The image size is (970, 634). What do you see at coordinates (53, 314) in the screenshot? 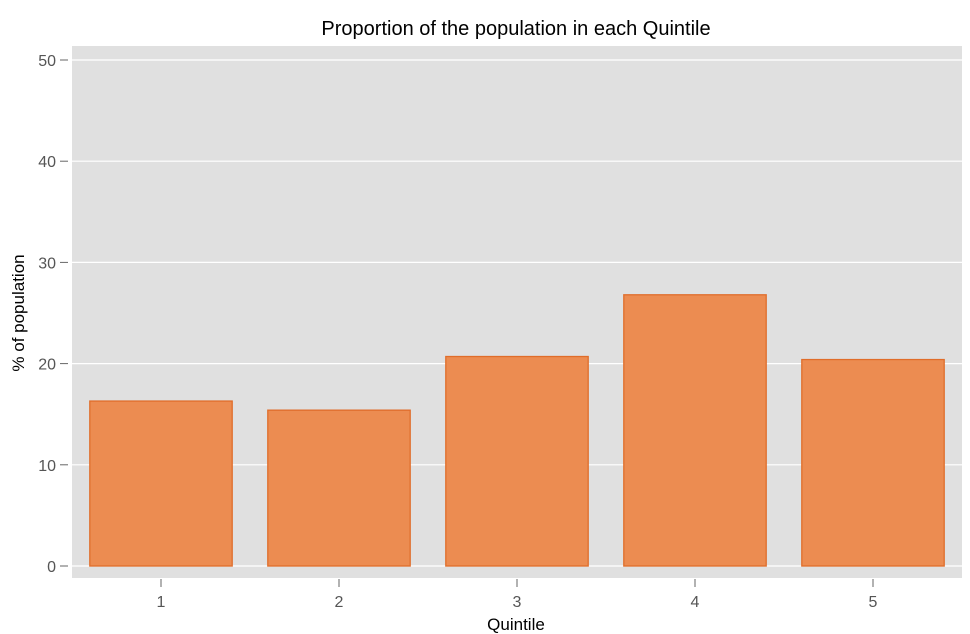
I see `y-axis: 0 10 20 30 40 50` at bounding box center [53, 314].